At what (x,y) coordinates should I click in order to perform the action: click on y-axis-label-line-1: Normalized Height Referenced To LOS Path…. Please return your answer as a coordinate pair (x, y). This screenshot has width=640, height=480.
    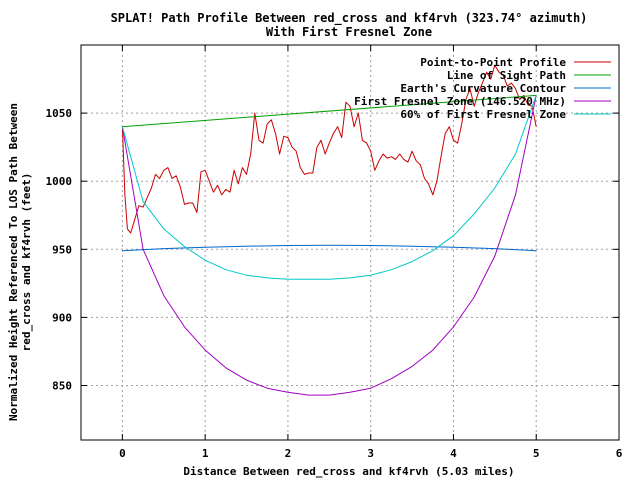
    Looking at the image, I should click on (13, 262).